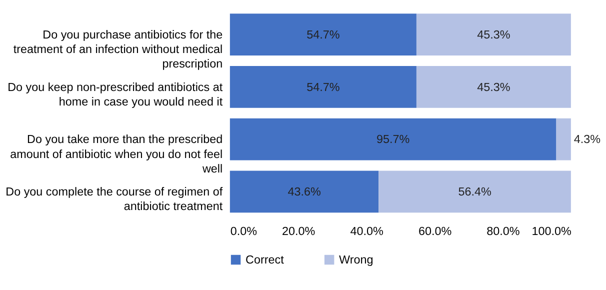  What do you see at coordinates (552, 231) in the screenshot?
I see `x-tick-label: 100.0%` at bounding box center [552, 231].